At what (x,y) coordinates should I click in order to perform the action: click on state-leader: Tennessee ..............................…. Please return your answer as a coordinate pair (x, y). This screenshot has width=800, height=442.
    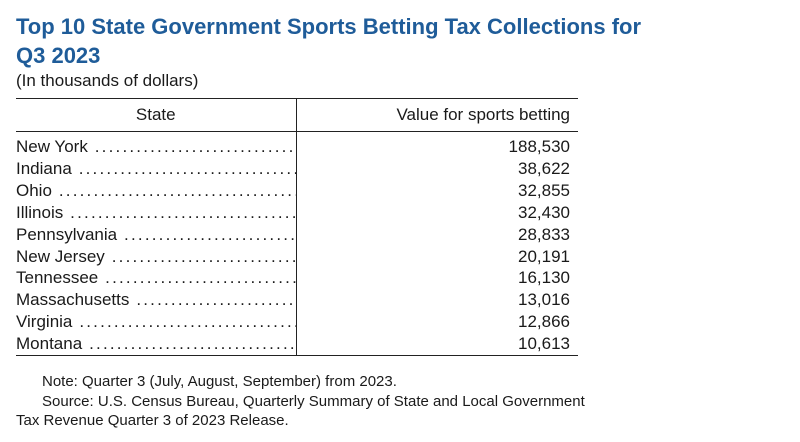
    Looking at the image, I should click on (156, 278).